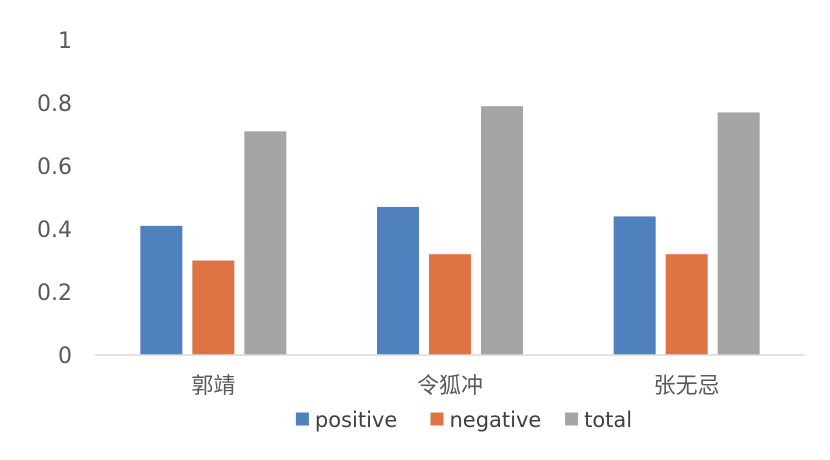 The height and width of the screenshot is (460, 830). I want to click on category-label: 张无忌, so click(687, 386).